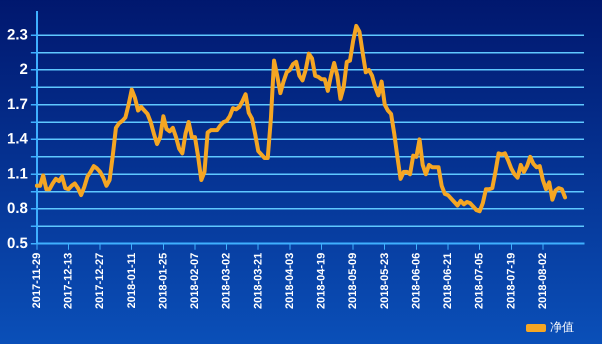 This screenshot has width=602, height=344. Describe the element at coordinates (17, 35) in the screenshot. I see `y-tick-label: 2.3` at that location.